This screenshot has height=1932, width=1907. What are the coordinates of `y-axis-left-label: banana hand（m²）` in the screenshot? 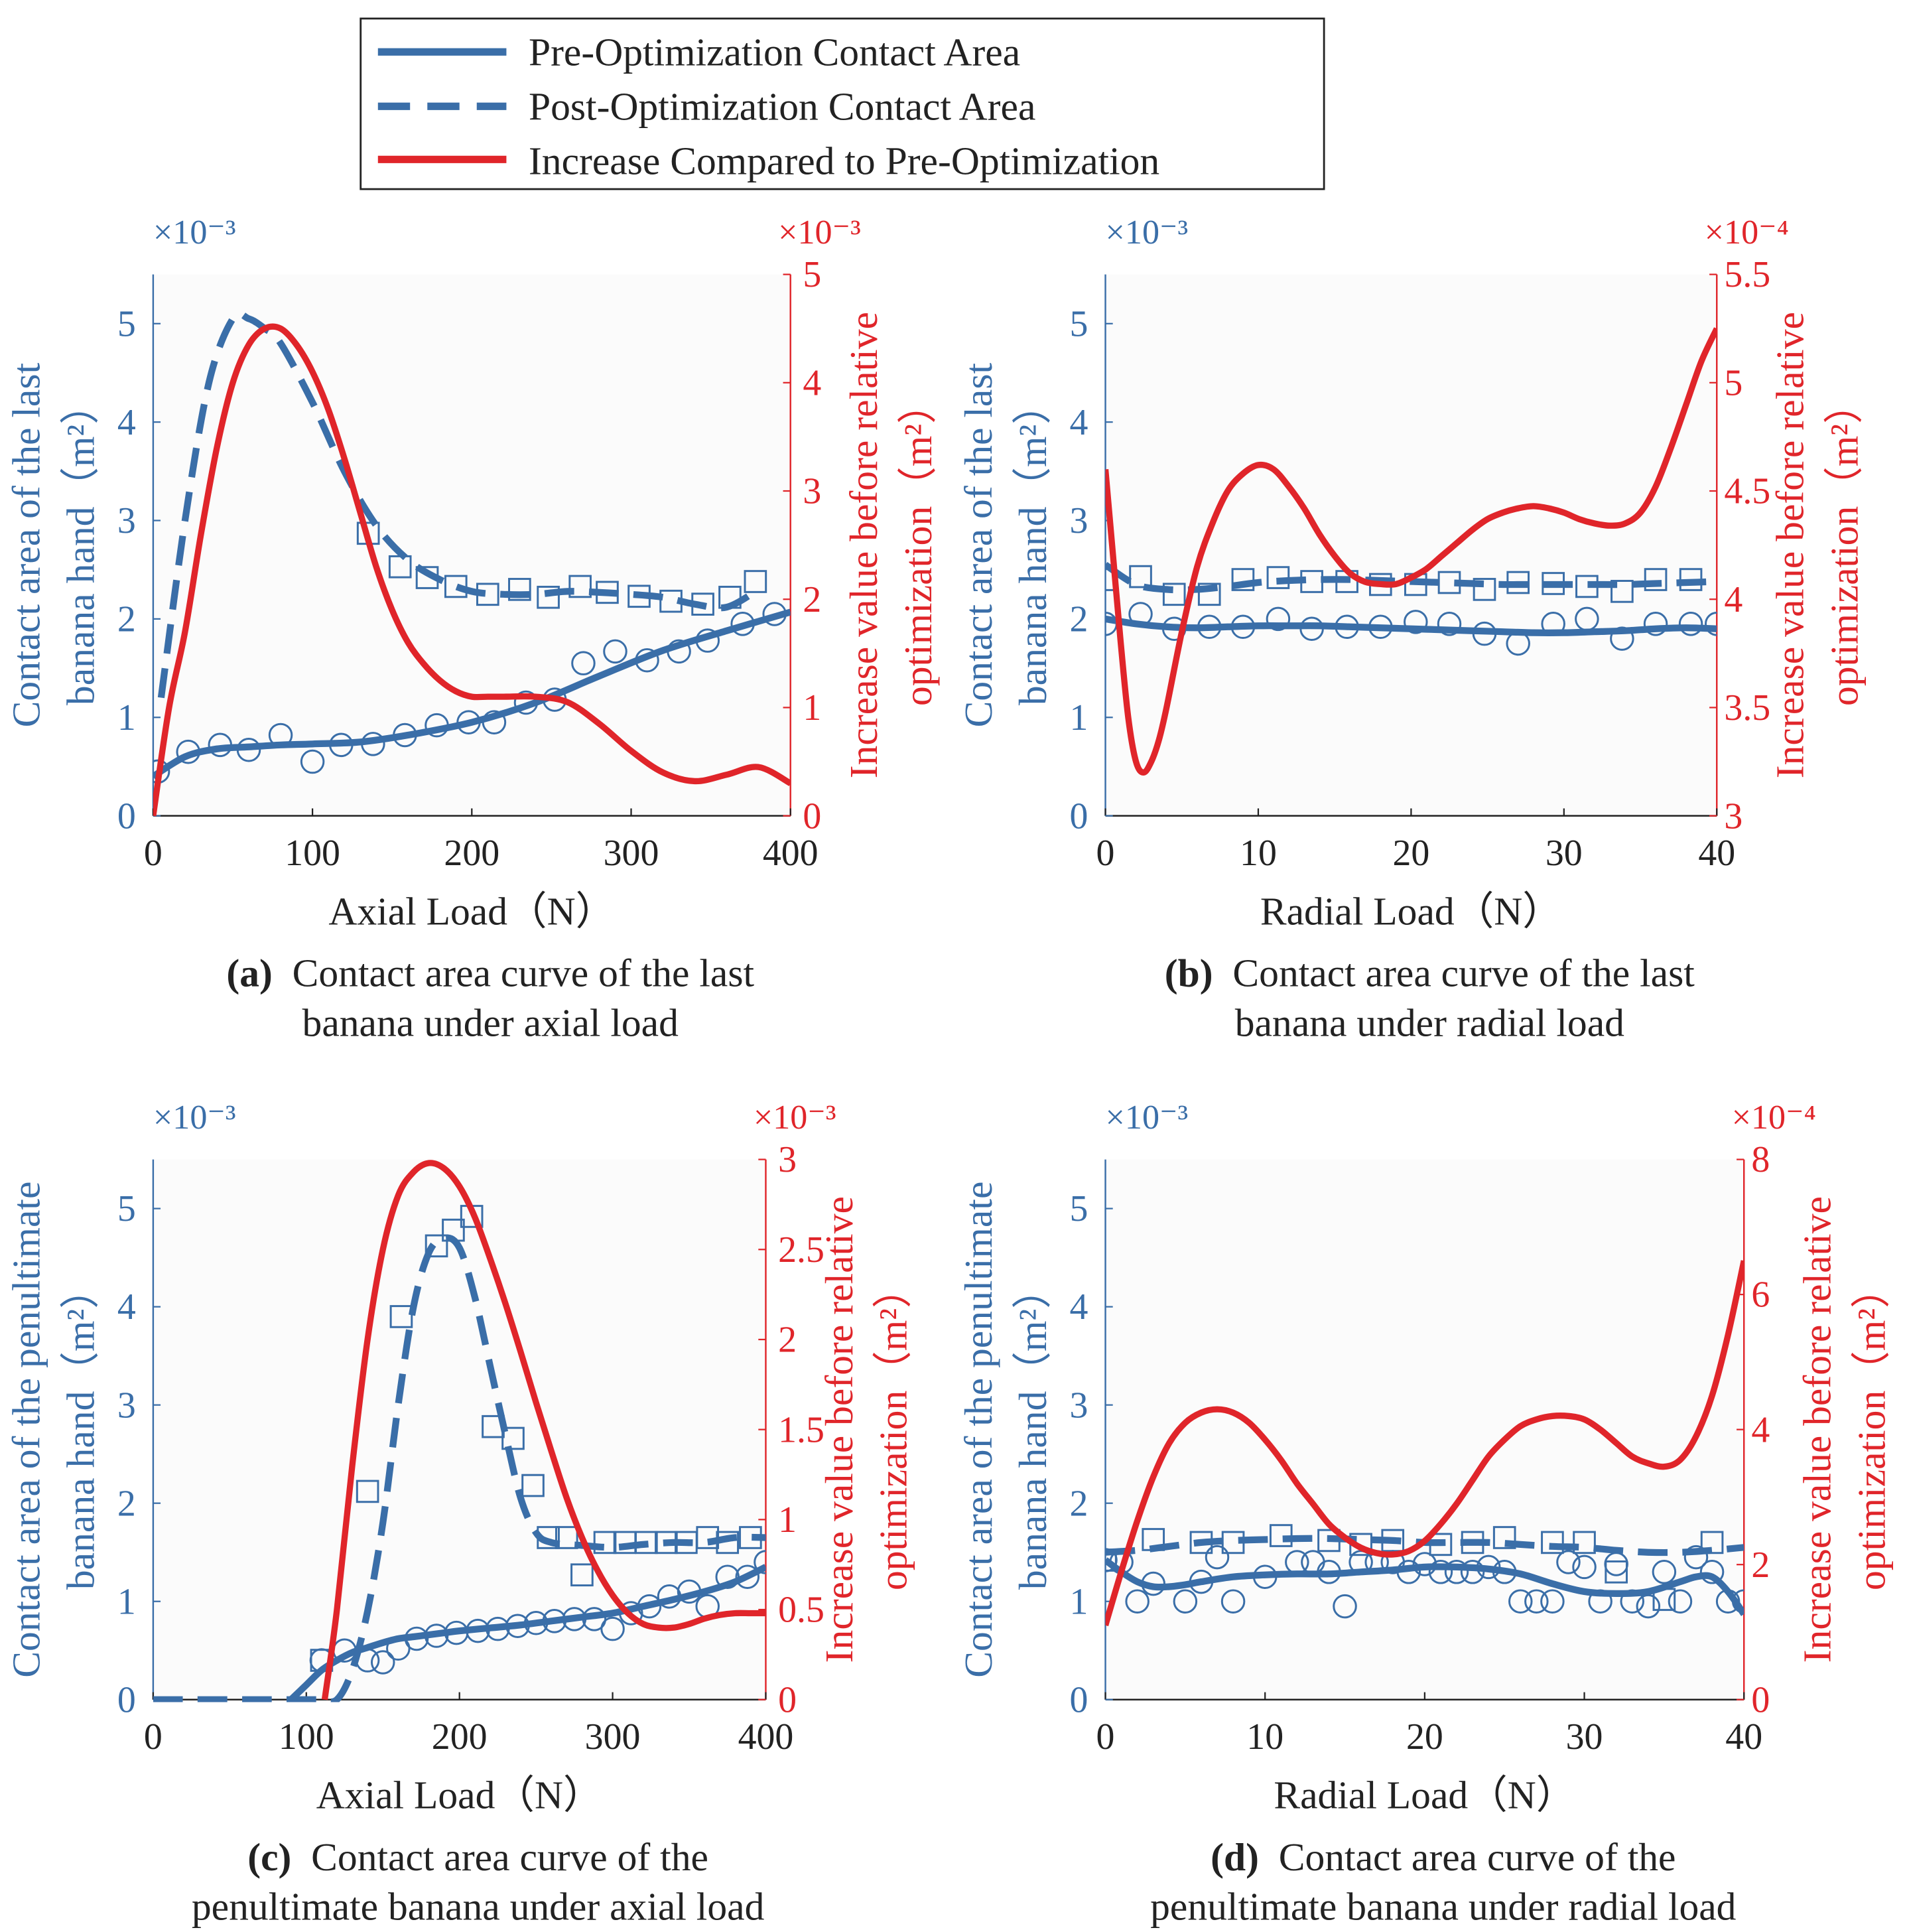 It's located at (81, 545).